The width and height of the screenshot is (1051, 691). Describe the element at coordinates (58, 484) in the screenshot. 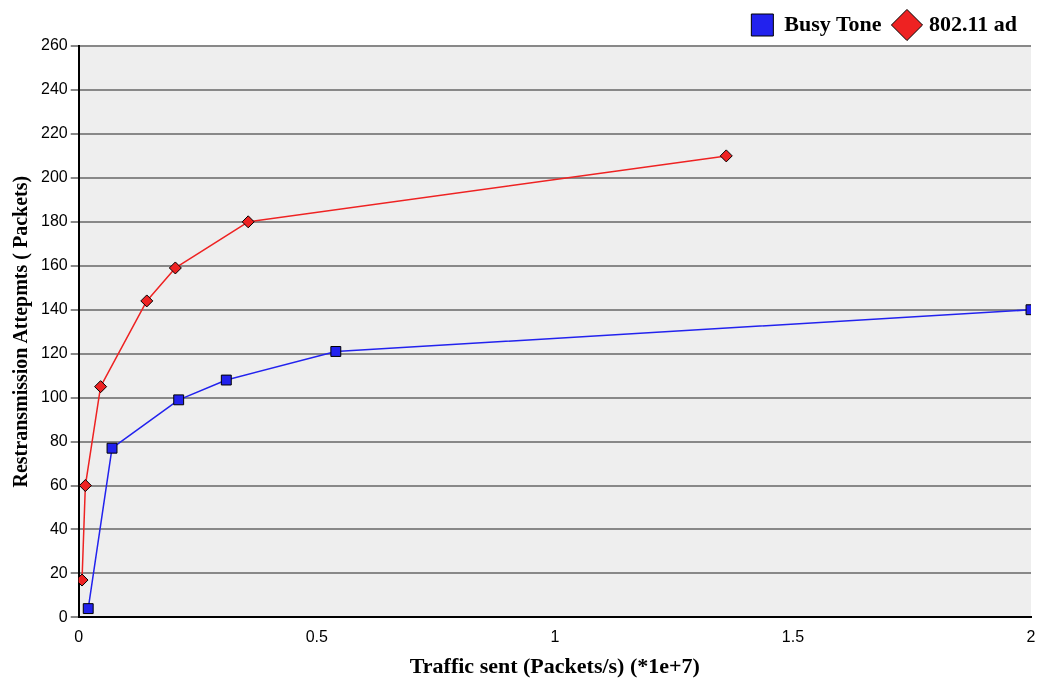

I see `y-tick-label: 60` at that location.